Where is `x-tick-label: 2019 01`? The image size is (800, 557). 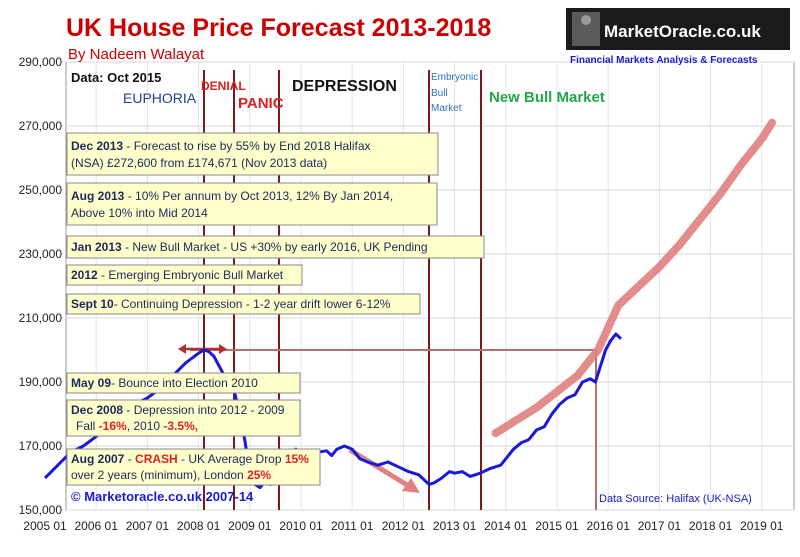
x-tick-label: 2019 01 is located at coordinates (762, 526).